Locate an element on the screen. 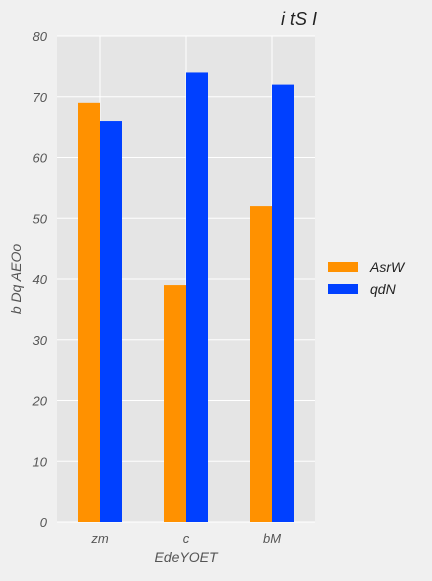 Image resolution: width=432 pixels, height=581 pixels. legend-label-asrw: AsrW is located at coordinates (387, 267).